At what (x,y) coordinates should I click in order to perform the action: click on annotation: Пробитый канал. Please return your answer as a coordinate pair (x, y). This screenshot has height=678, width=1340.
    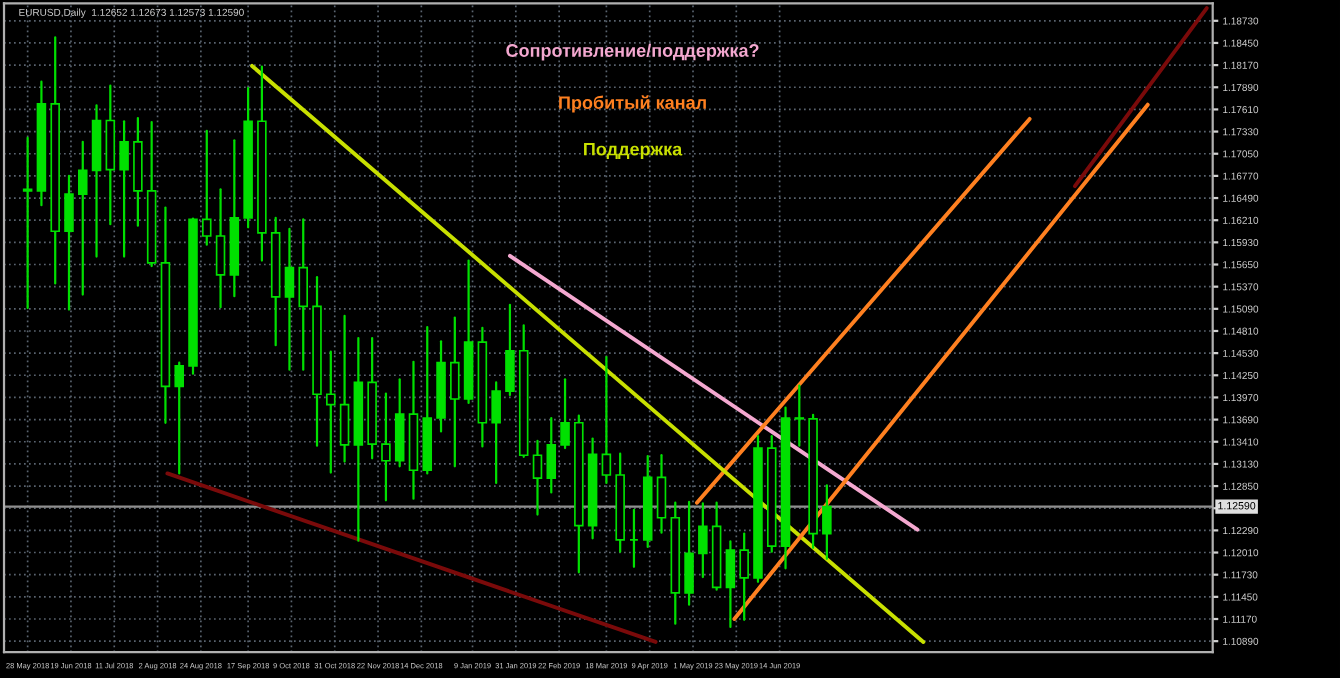
    Looking at the image, I should click on (632, 104).